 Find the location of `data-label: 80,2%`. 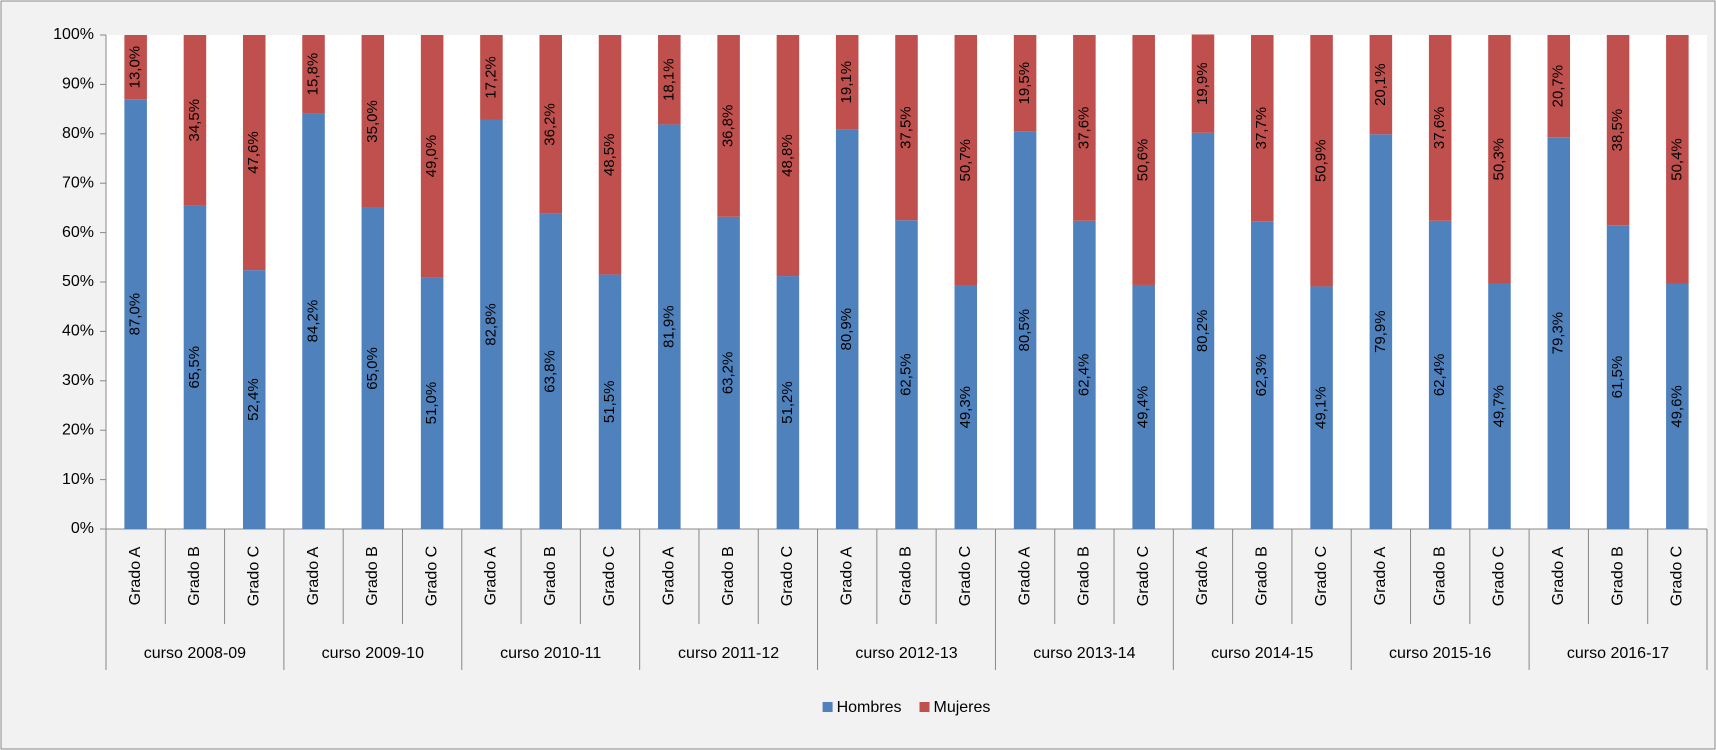

data-label: 80,2% is located at coordinates (1202, 331).